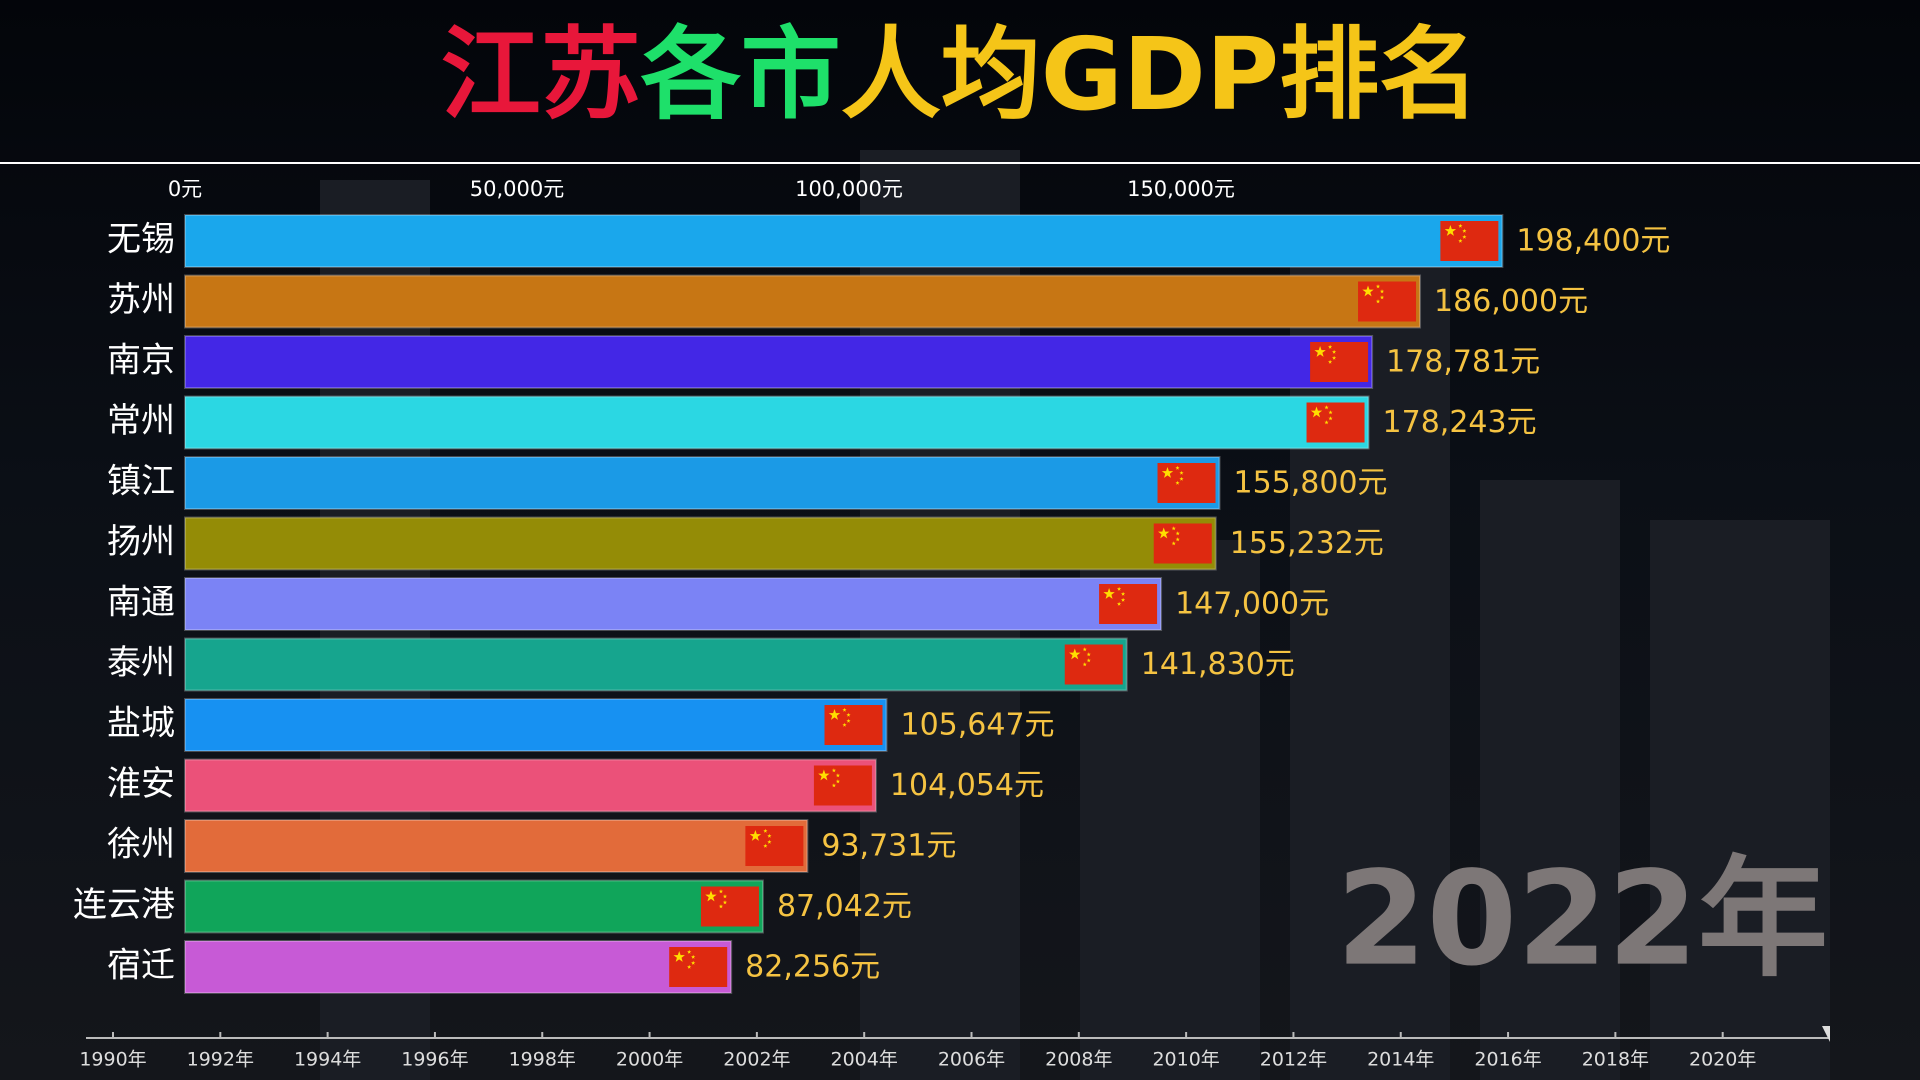 This screenshot has height=1080, width=1920. What do you see at coordinates (141, 300) in the screenshot?
I see `category-label: 苏州` at bounding box center [141, 300].